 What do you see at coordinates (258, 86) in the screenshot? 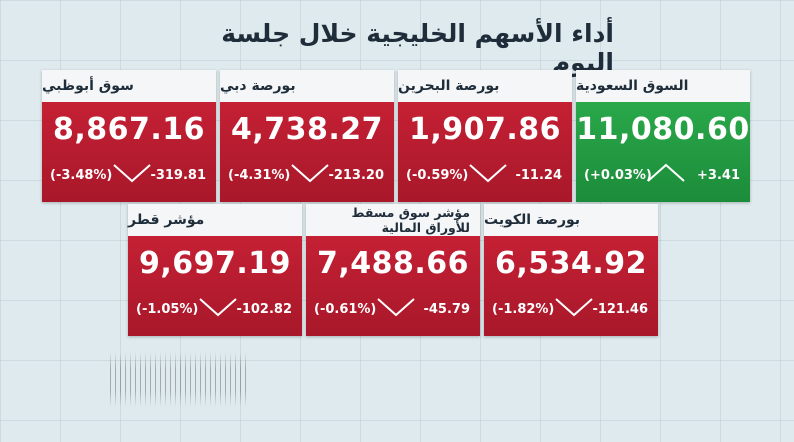
I see `market-name: بورصة دبي` at bounding box center [258, 86].